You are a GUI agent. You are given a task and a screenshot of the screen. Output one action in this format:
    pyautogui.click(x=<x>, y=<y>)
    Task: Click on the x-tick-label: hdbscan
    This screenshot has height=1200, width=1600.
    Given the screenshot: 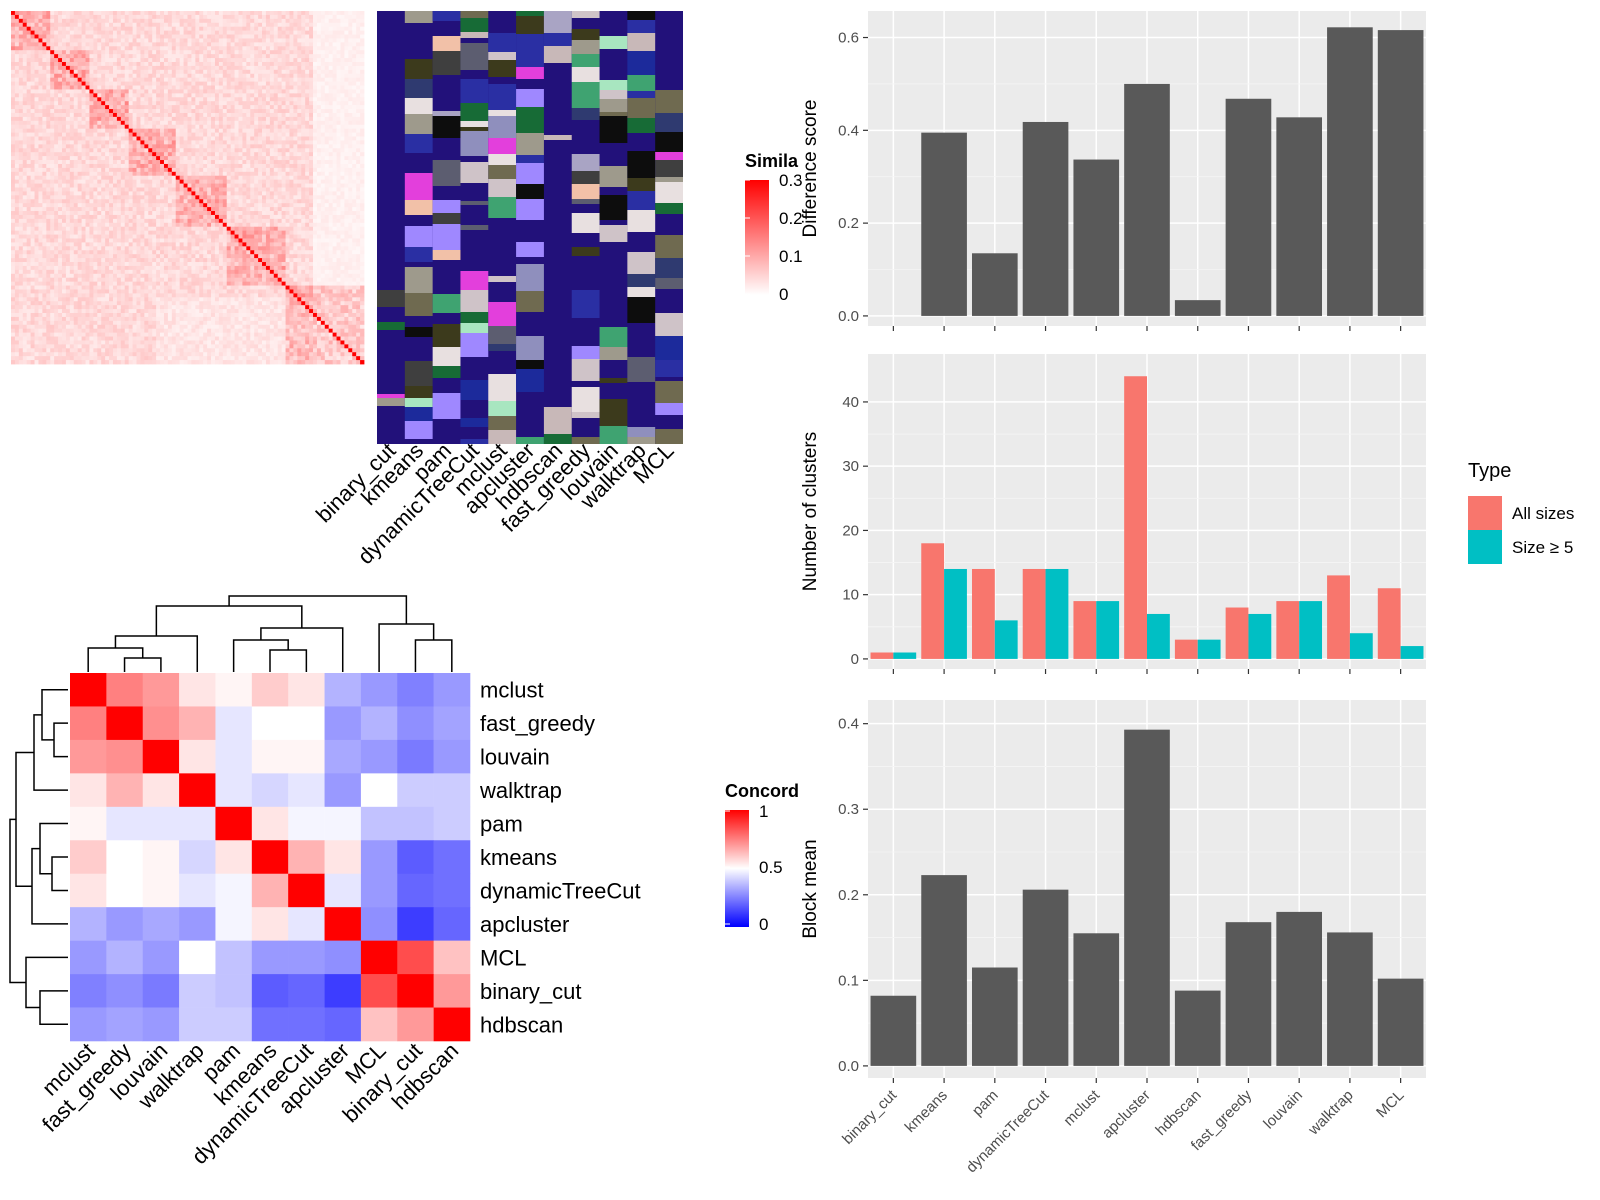 What is the action you would take?
    pyautogui.click(x=1178, y=1113)
    